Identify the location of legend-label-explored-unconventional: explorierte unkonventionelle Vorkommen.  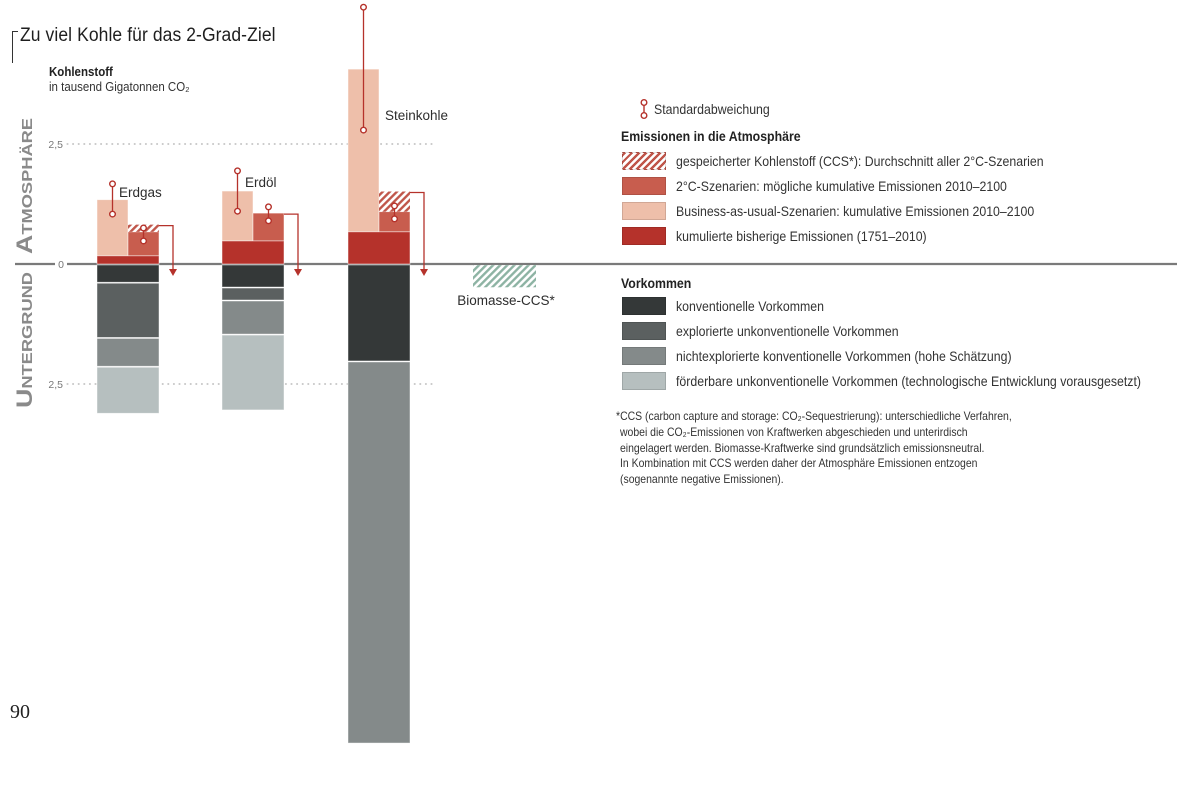
(787, 330).